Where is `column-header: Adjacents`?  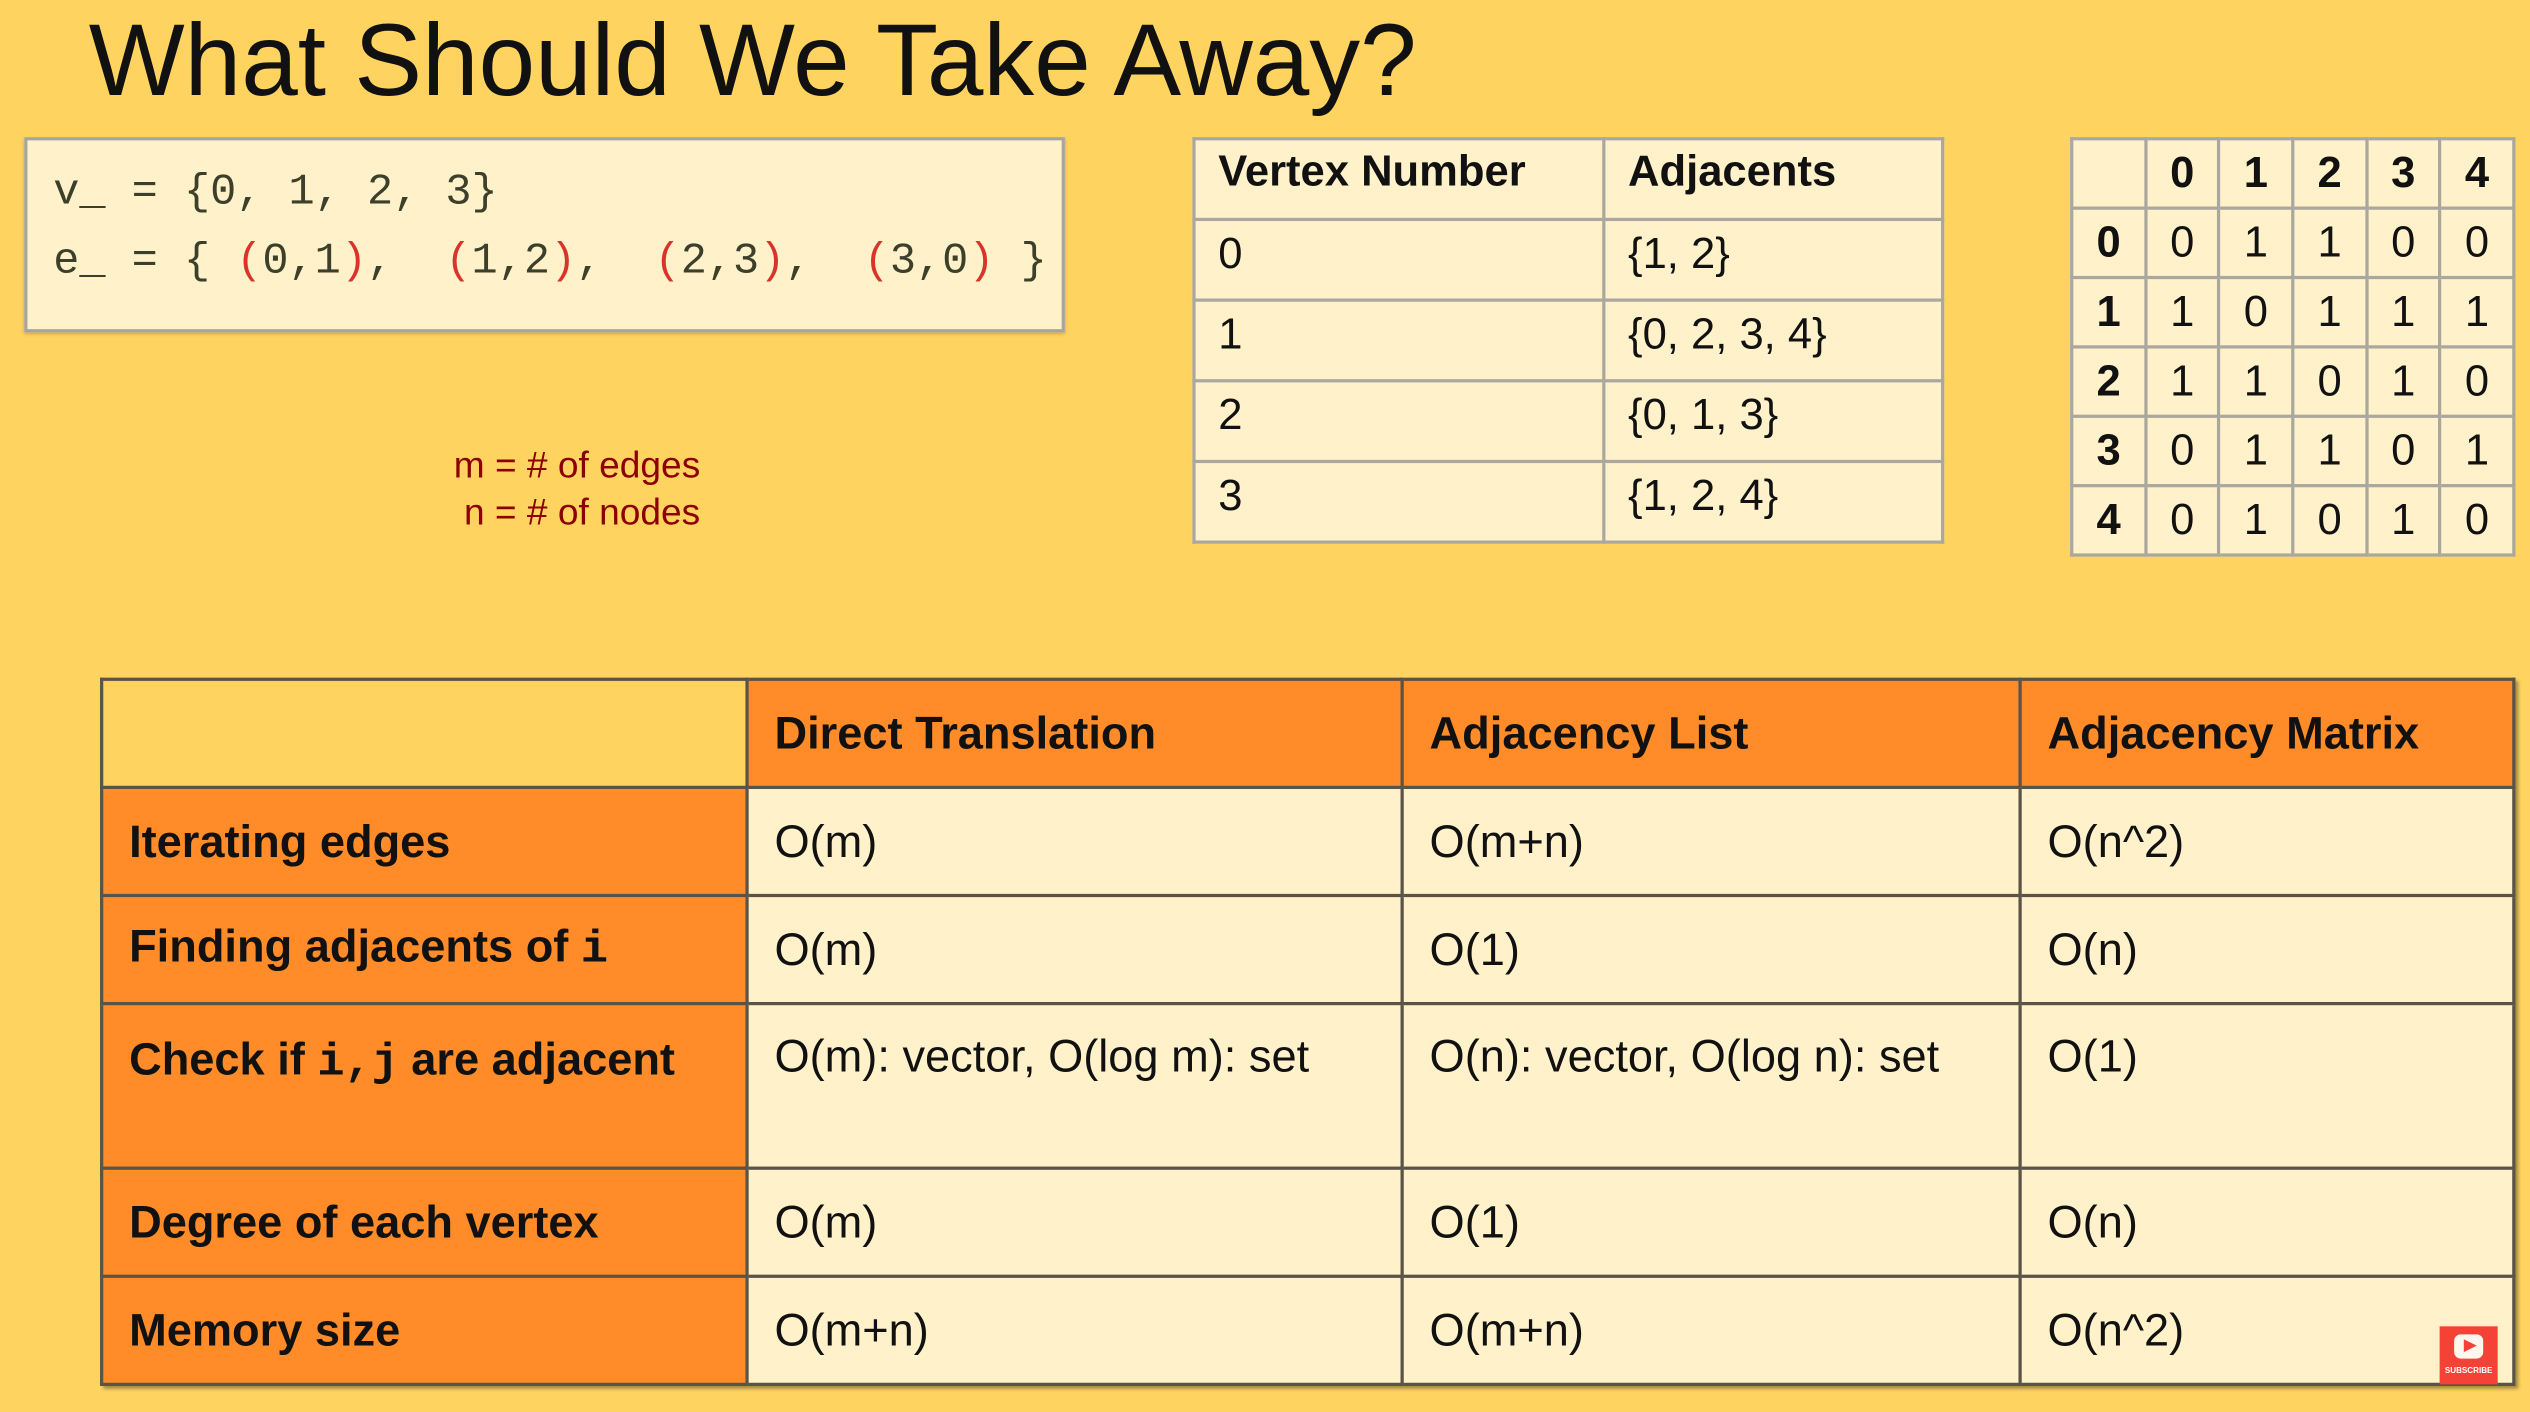 column-header: Adjacents is located at coordinates (1773, 179).